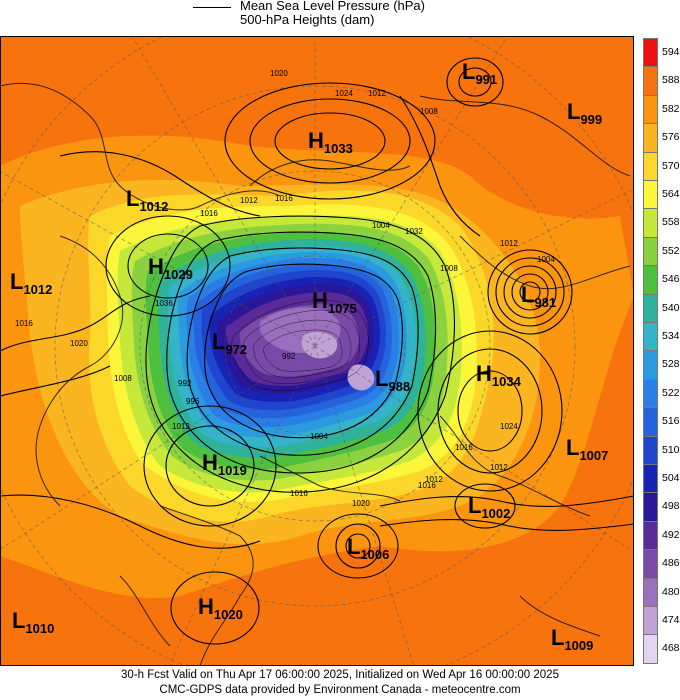 The image size is (680, 700). What do you see at coordinates (671, 165) in the screenshot?
I see `colorbar-label: 570` at bounding box center [671, 165].